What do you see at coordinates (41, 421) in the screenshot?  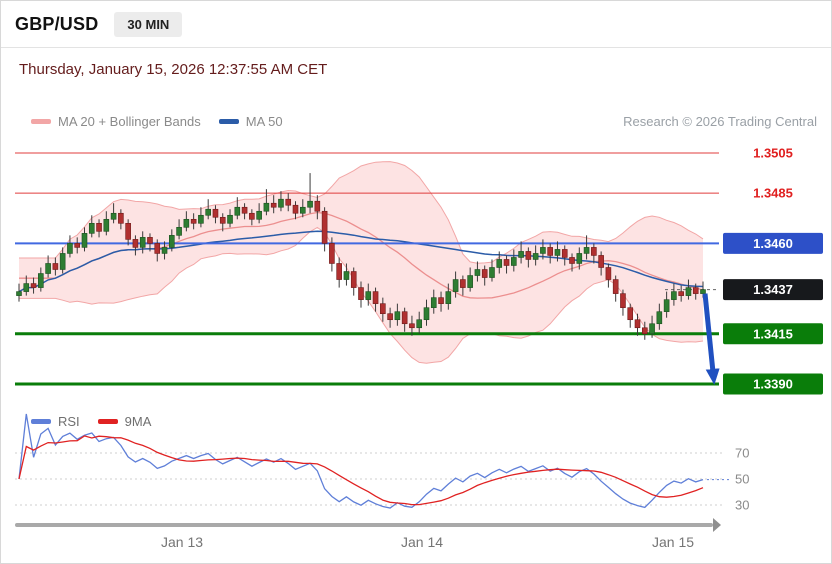 I see `rsi-swatch-icon` at bounding box center [41, 421].